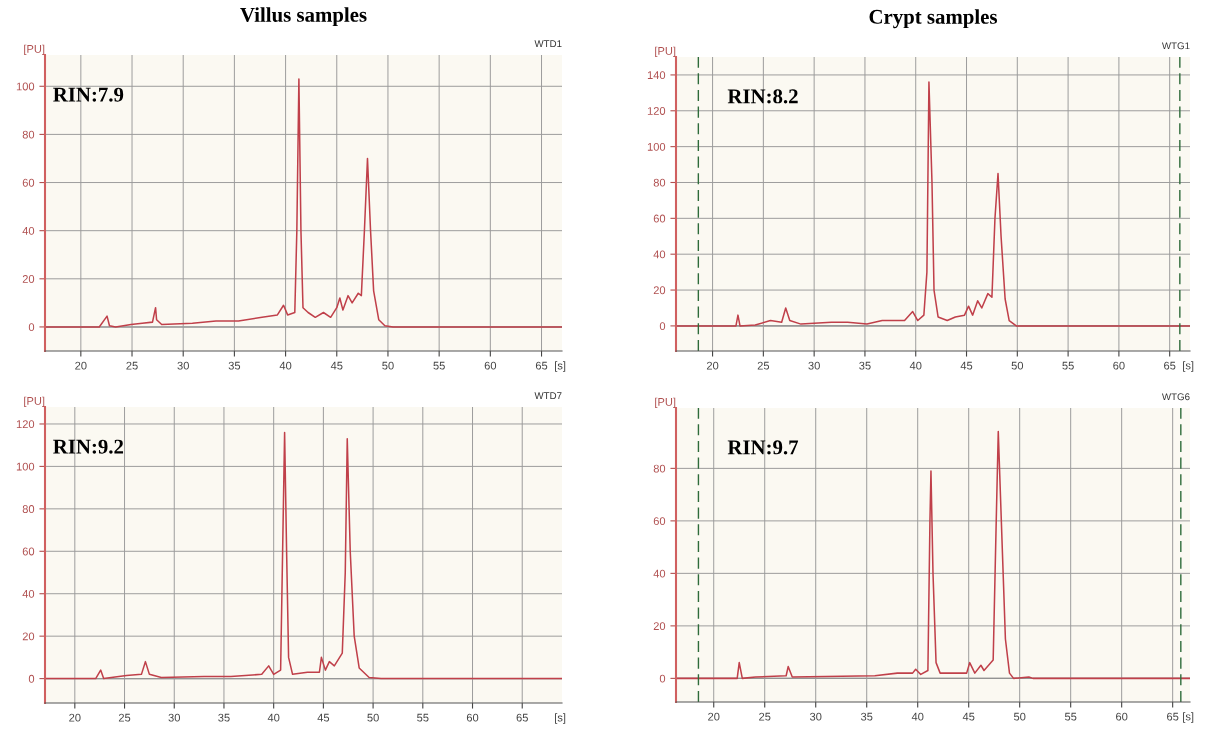  I want to click on annotation: RIN:9.2, so click(88, 446).